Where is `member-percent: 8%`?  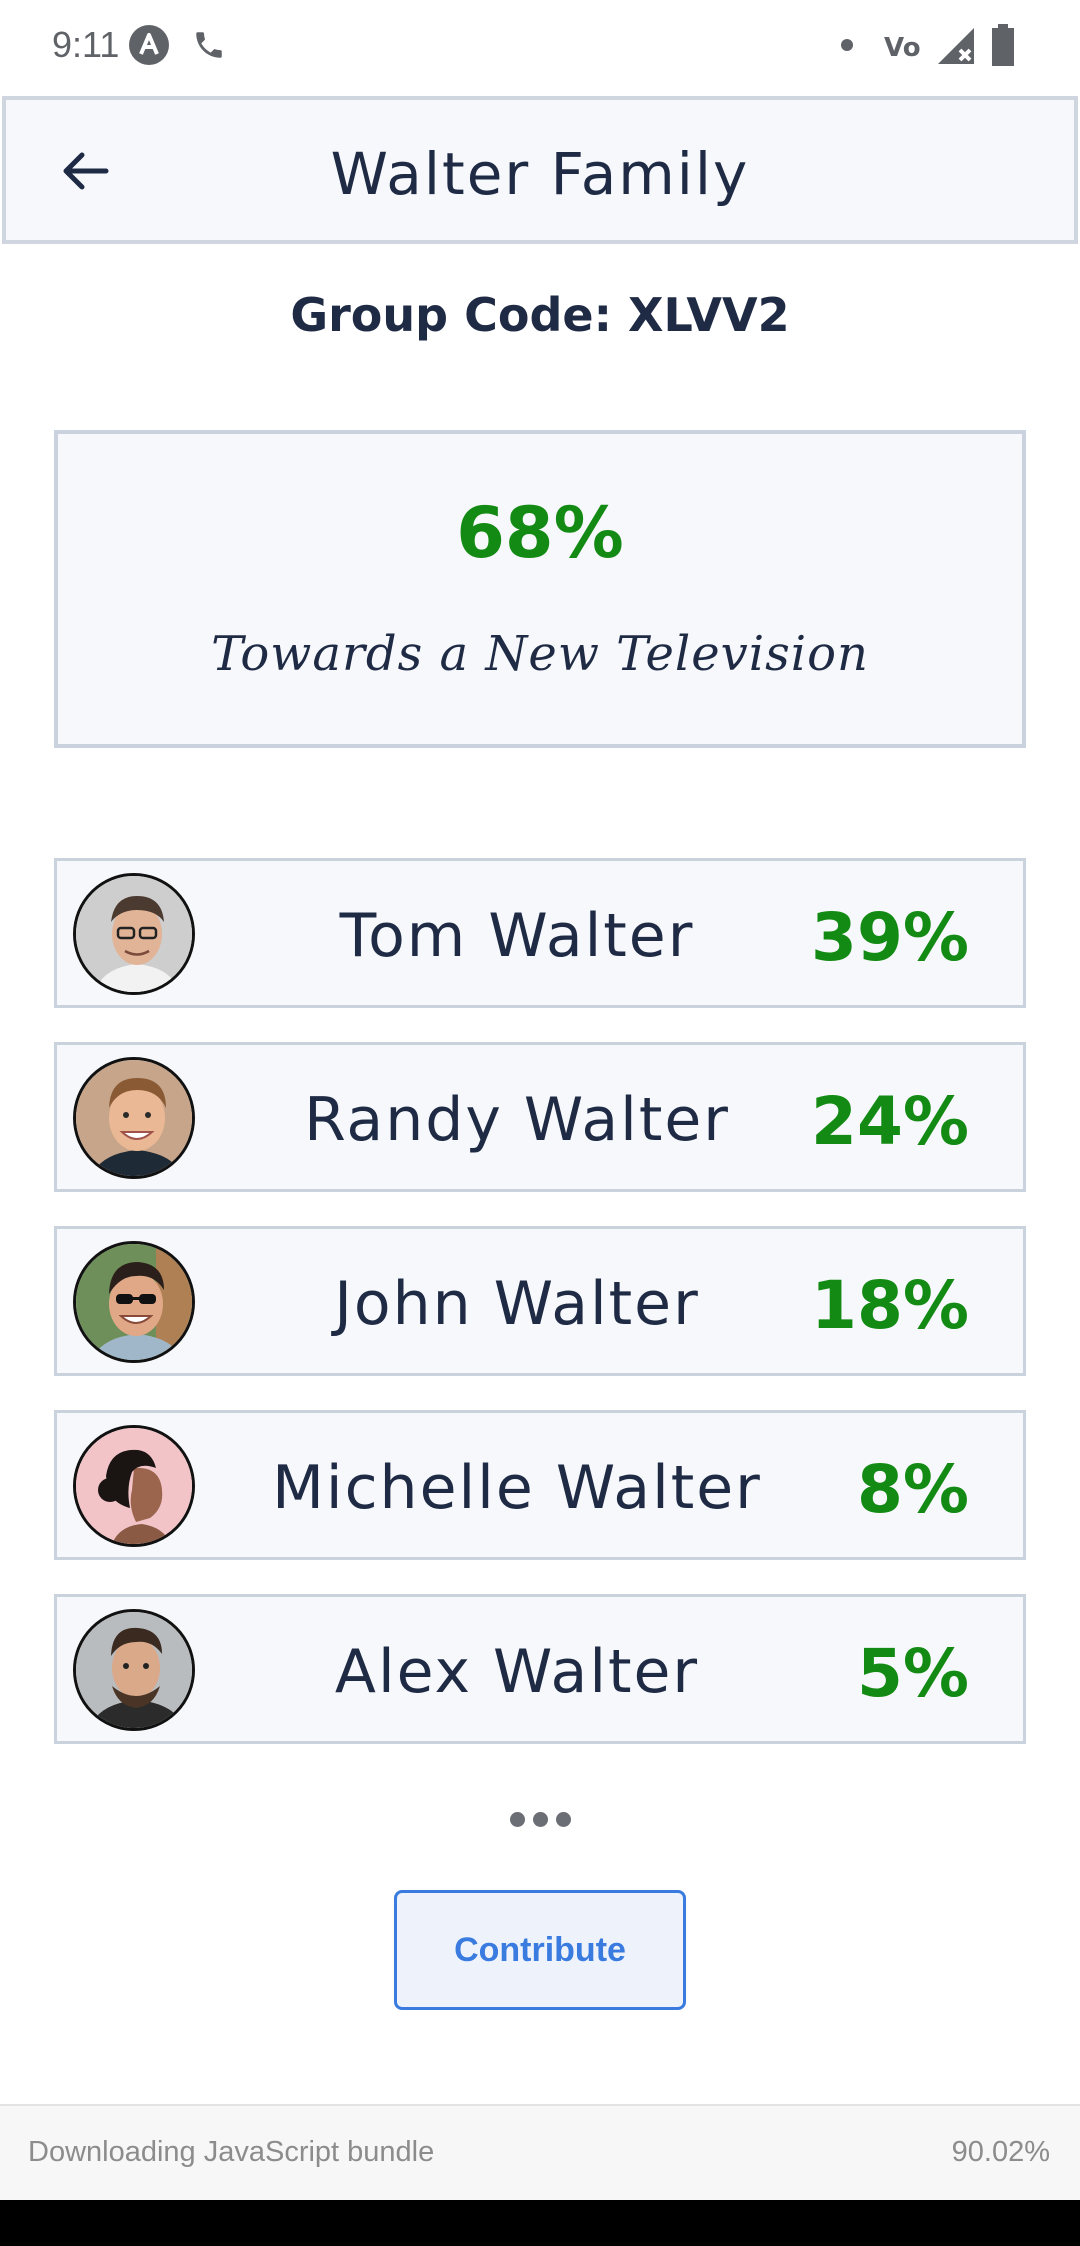
member-percent: 8% is located at coordinates (912, 1489).